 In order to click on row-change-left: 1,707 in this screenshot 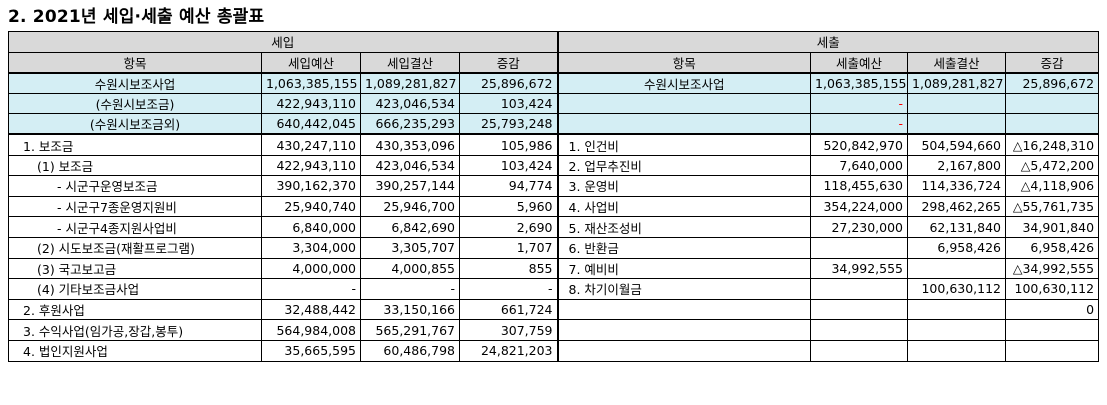, I will do `click(508, 247)`.